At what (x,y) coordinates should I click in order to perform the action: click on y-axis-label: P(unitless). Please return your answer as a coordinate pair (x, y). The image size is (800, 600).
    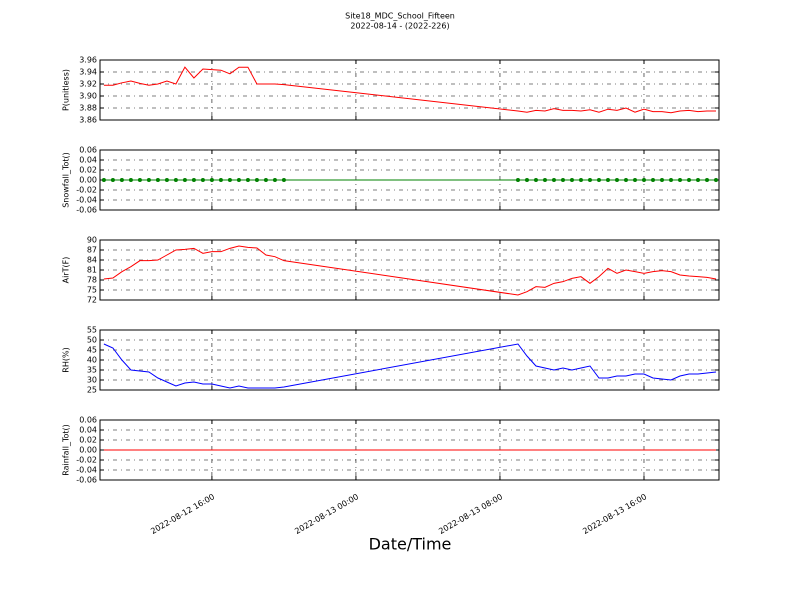
    Looking at the image, I should click on (66, 90).